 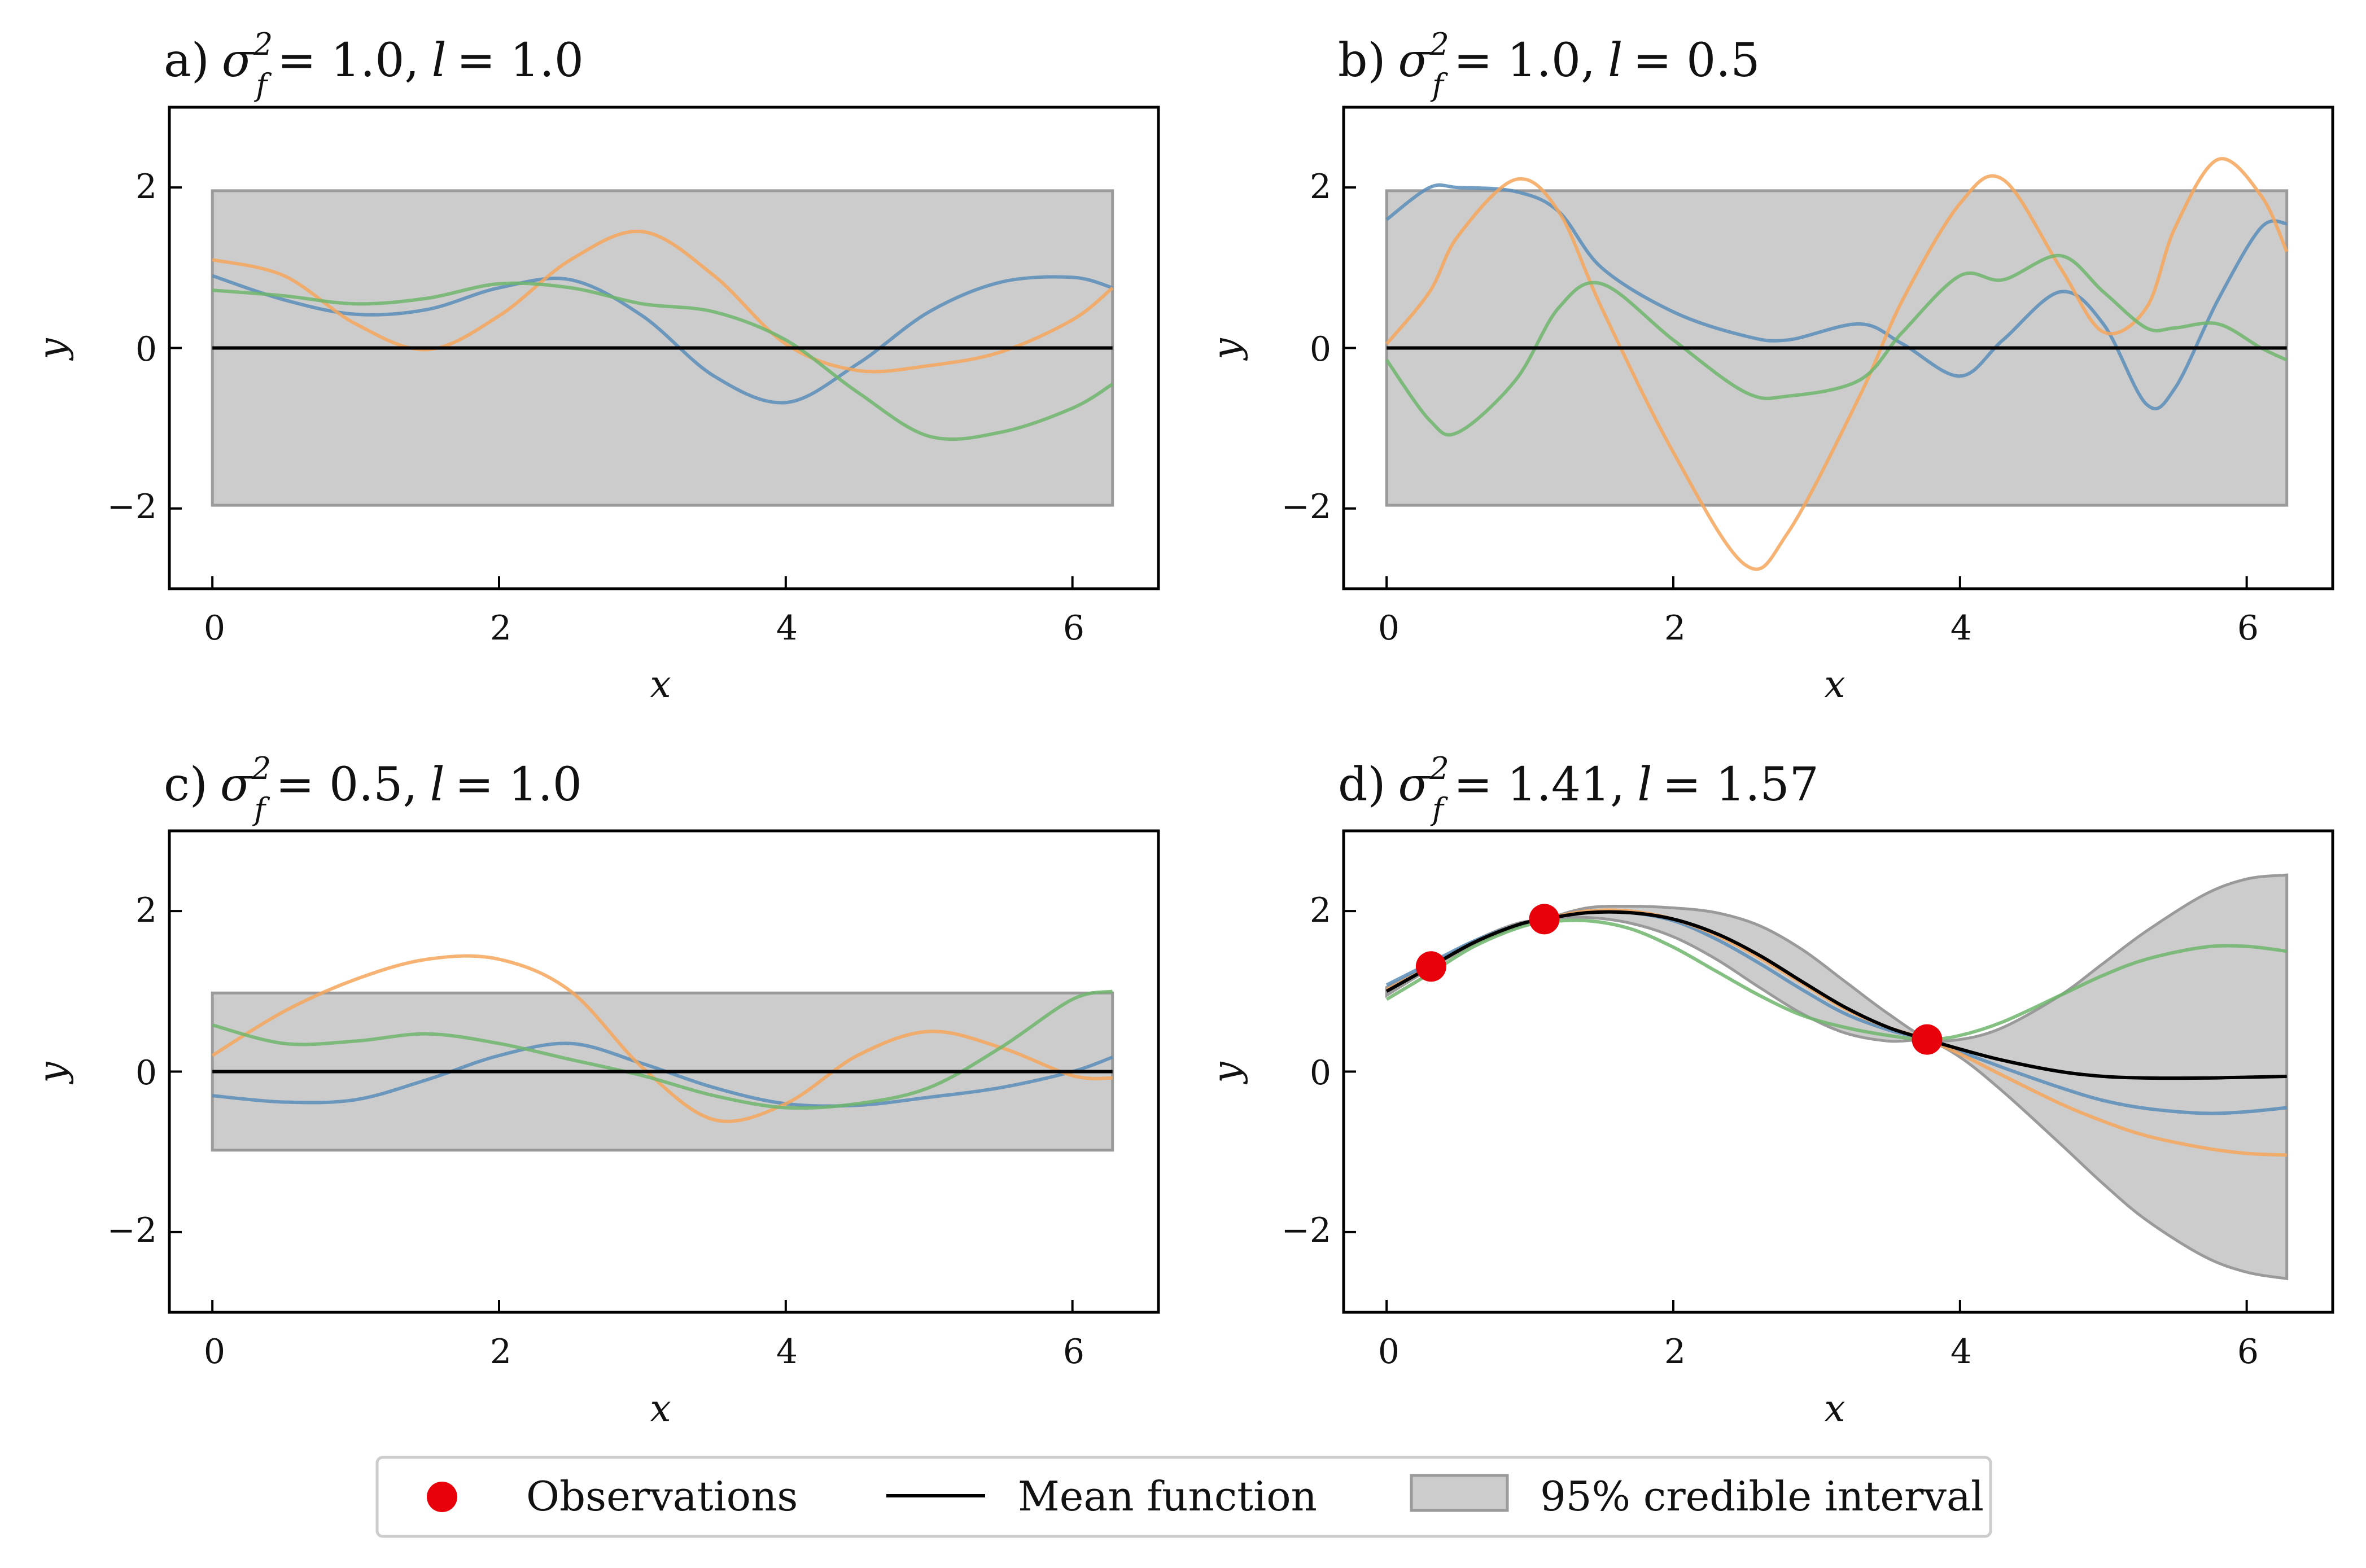 I want to click on panel-c-title: c) σ2 f = 0.5, l = 1.0, so click(x=373, y=789).